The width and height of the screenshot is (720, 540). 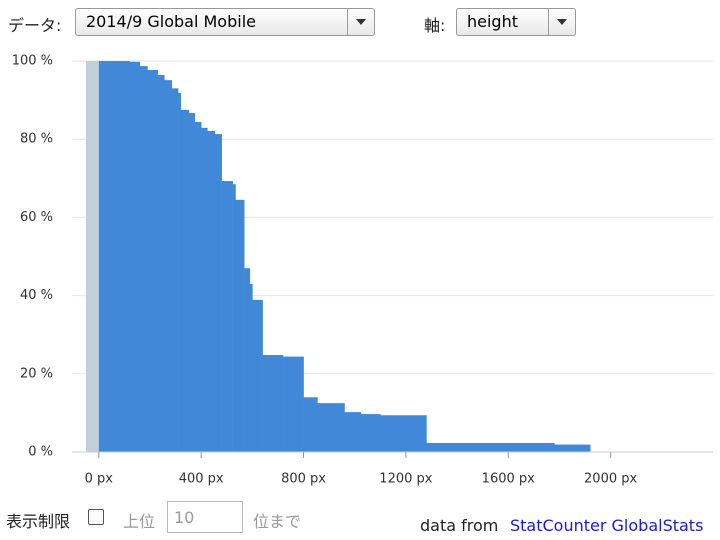 What do you see at coordinates (508, 479) in the screenshot?
I see `x-tick-label: 1600 px` at bounding box center [508, 479].